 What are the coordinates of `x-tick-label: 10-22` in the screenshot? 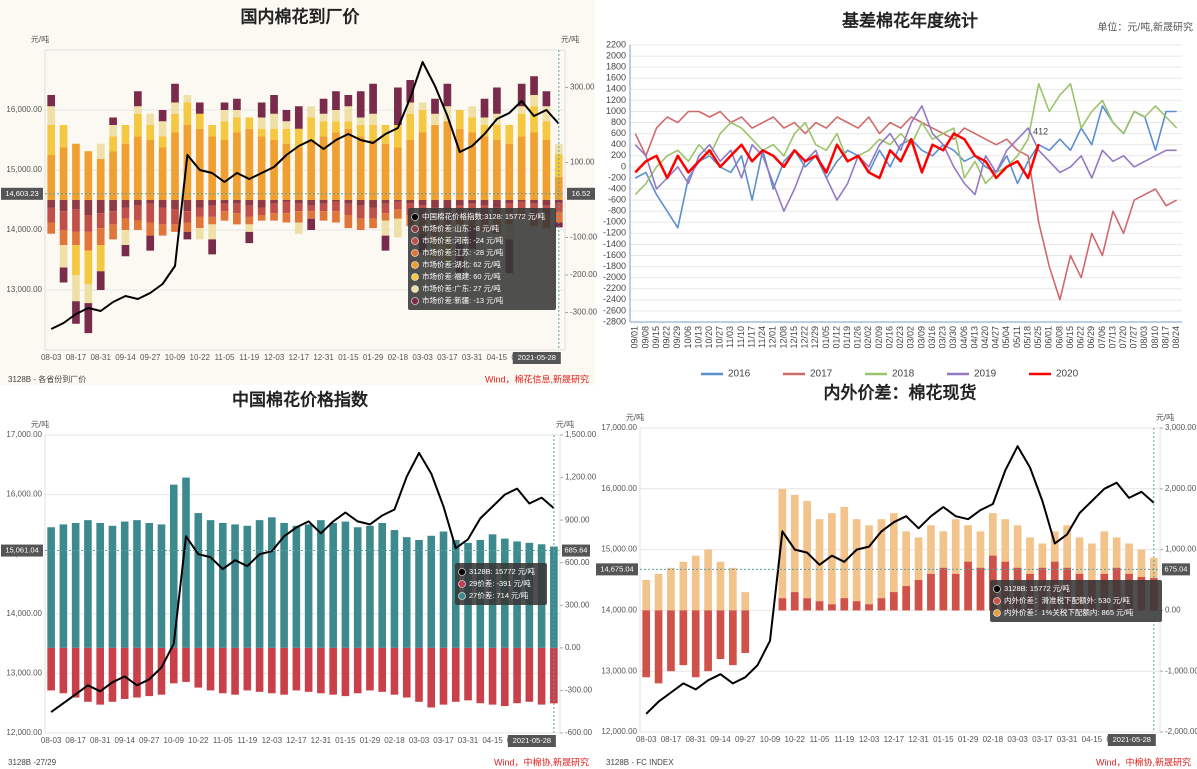 It's located at (795, 739).